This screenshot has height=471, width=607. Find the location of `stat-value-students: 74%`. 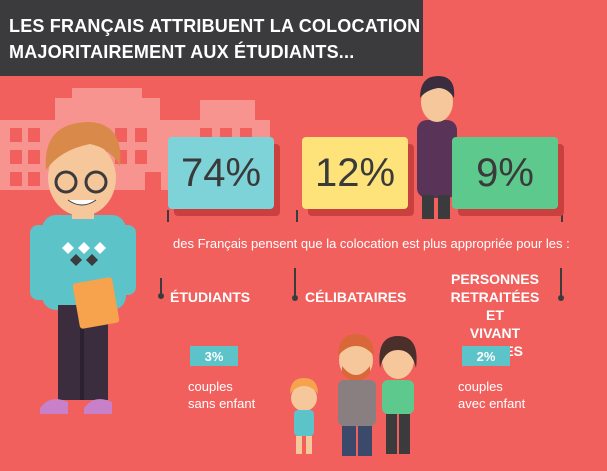

stat-value-students: 74% is located at coordinates (221, 172).